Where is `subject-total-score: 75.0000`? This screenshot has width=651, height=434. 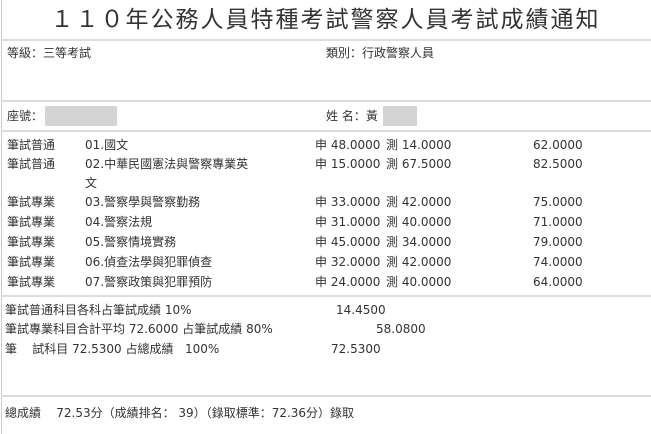
subject-total-score: 75.0000 is located at coordinates (558, 202).